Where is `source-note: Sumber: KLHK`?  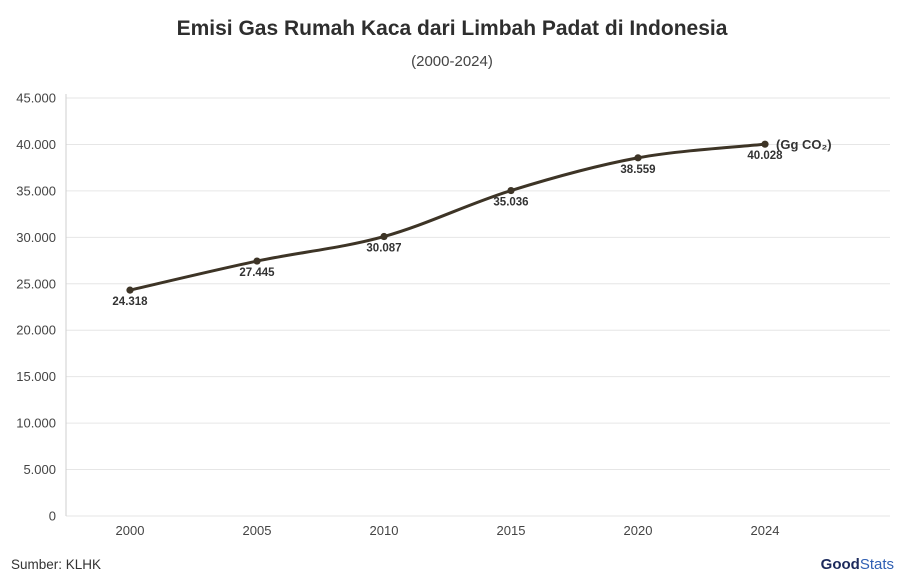 source-note: Sumber: KLHK is located at coordinates (56, 564).